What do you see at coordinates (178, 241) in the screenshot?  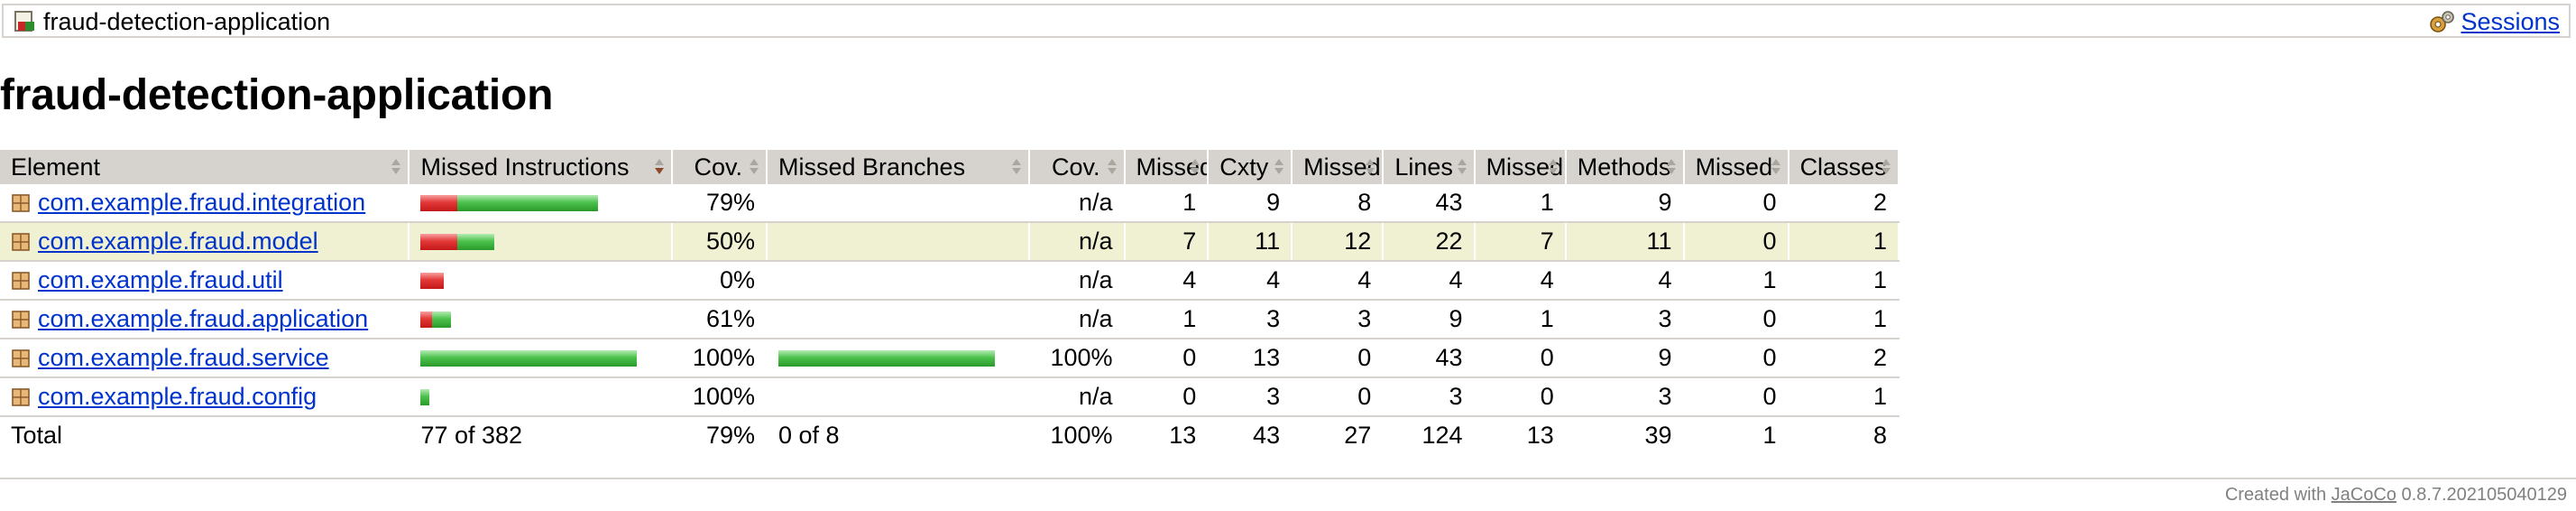 I see `package-link: com.example.fraud.model` at bounding box center [178, 241].